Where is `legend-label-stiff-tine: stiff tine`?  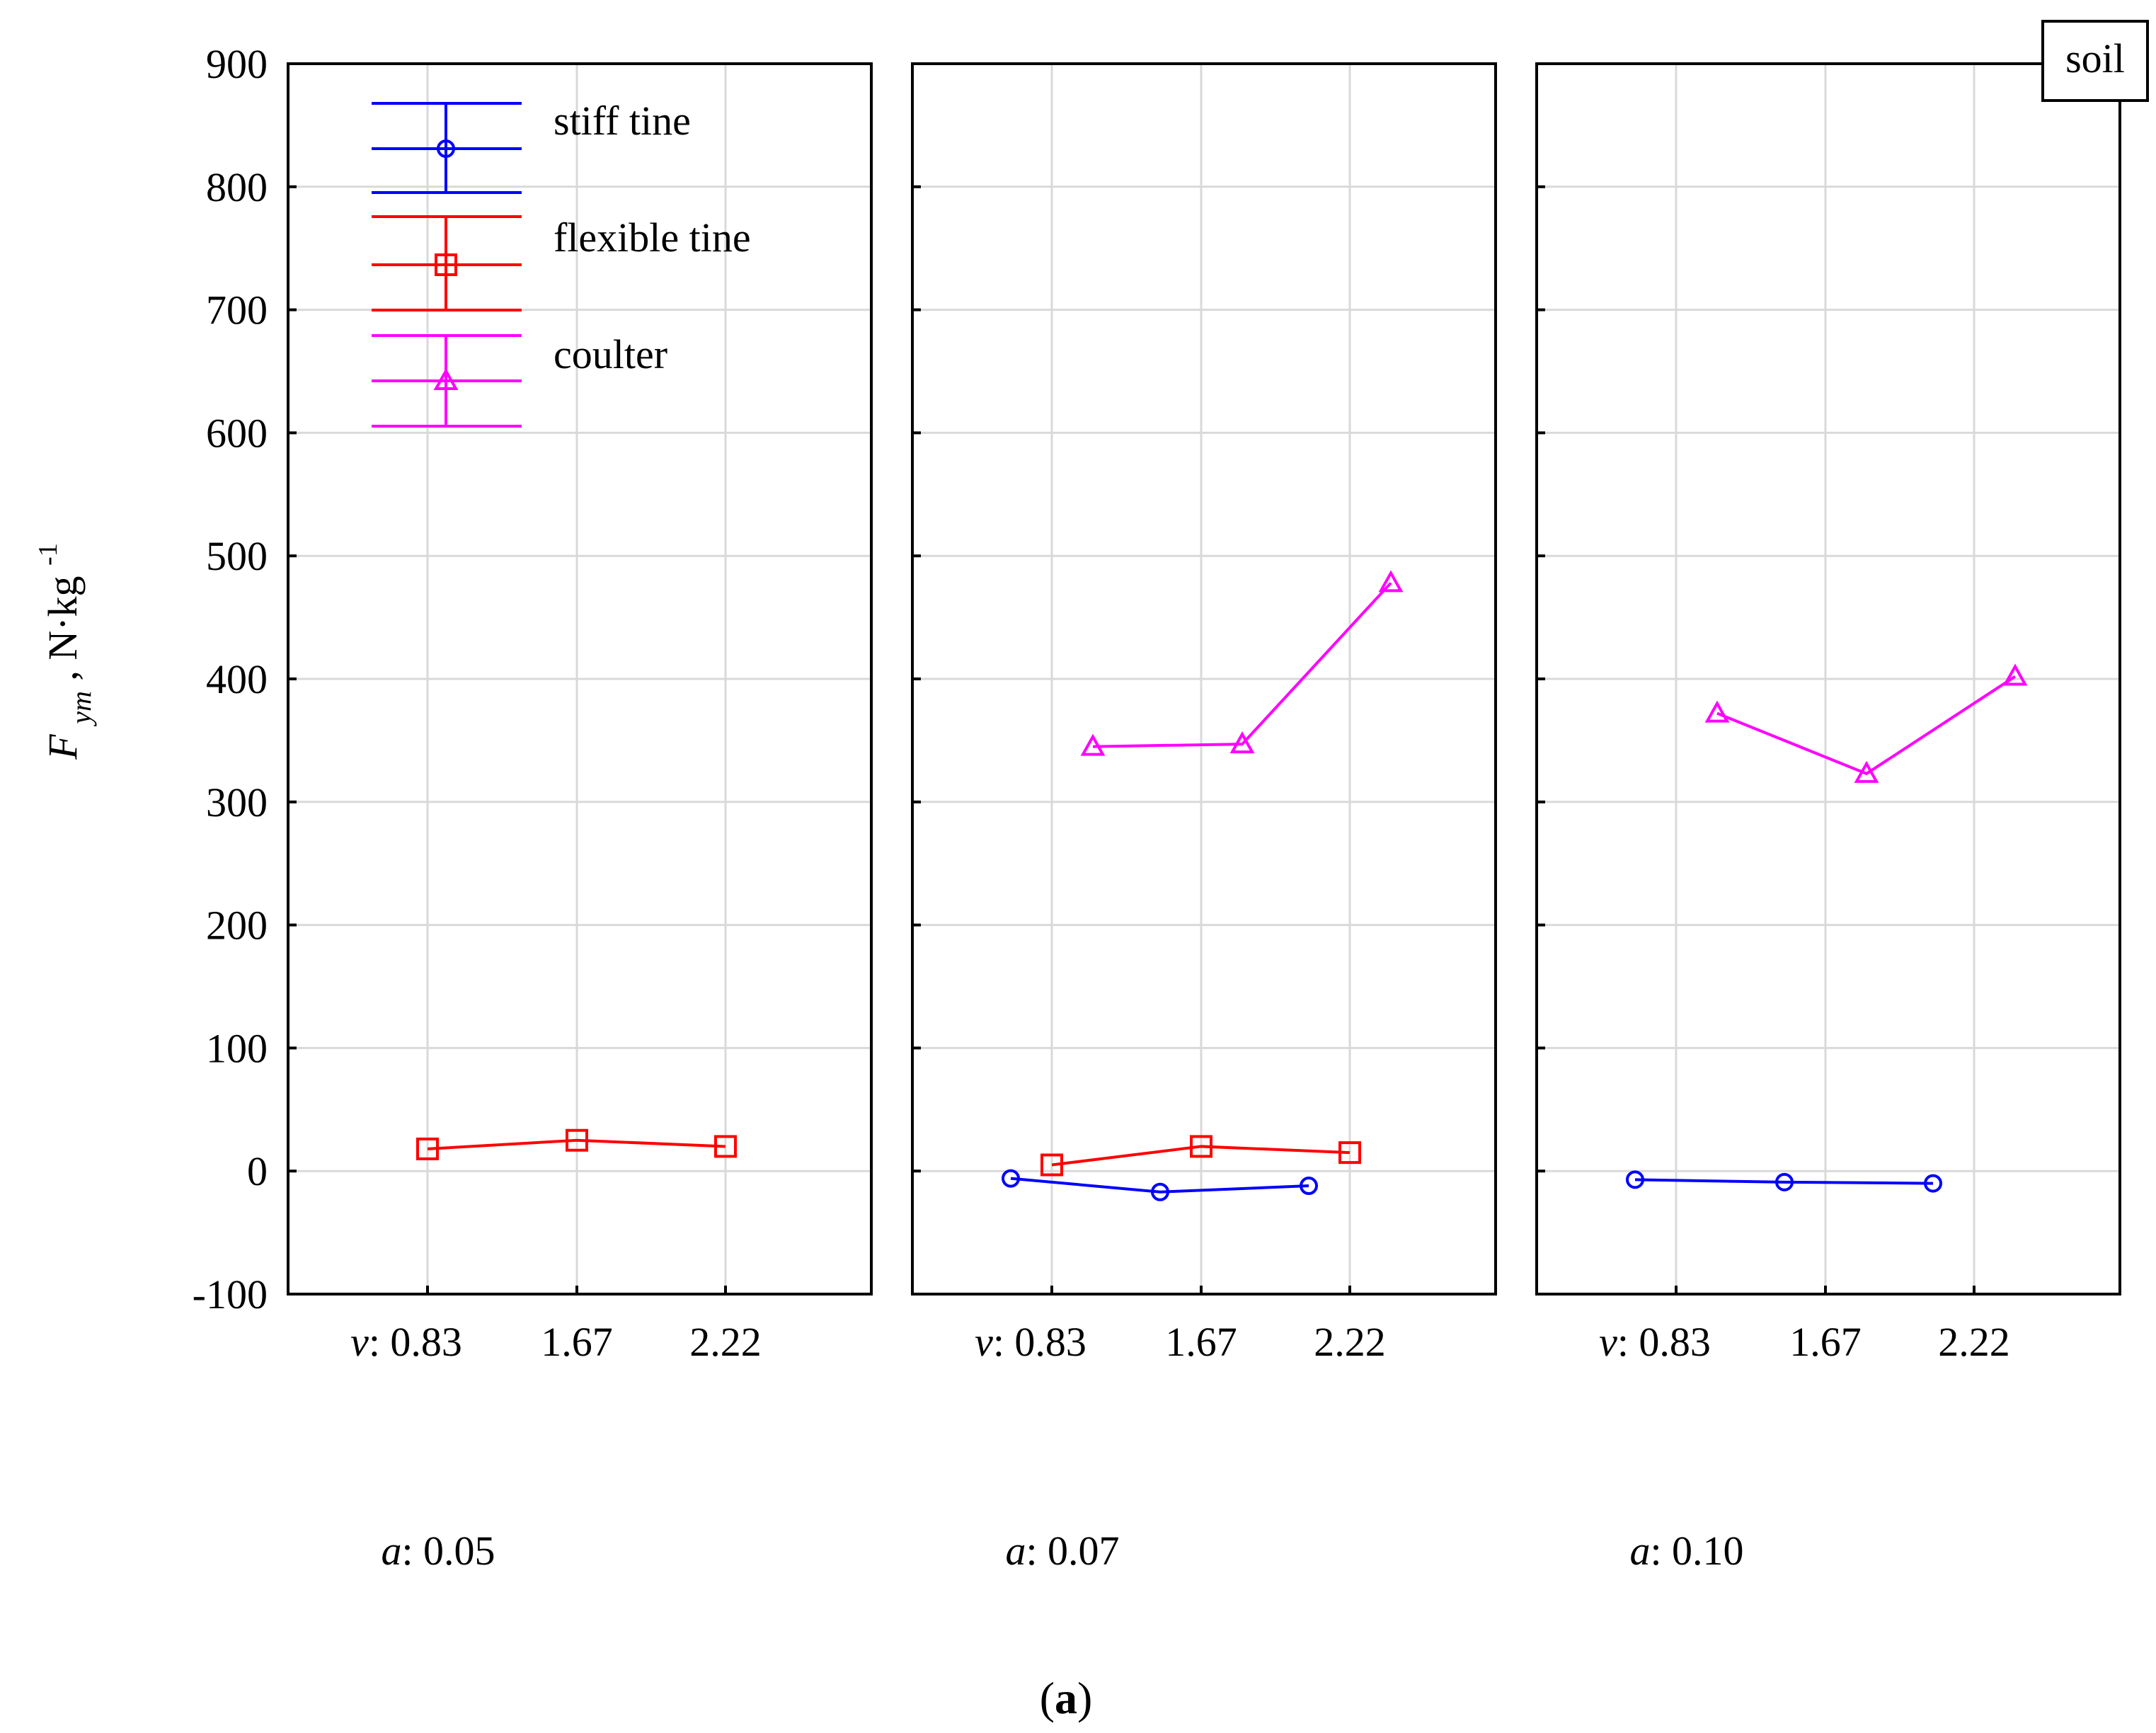
legend-label-stiff-tine: stiff tine is located at coordinates (622, 121).